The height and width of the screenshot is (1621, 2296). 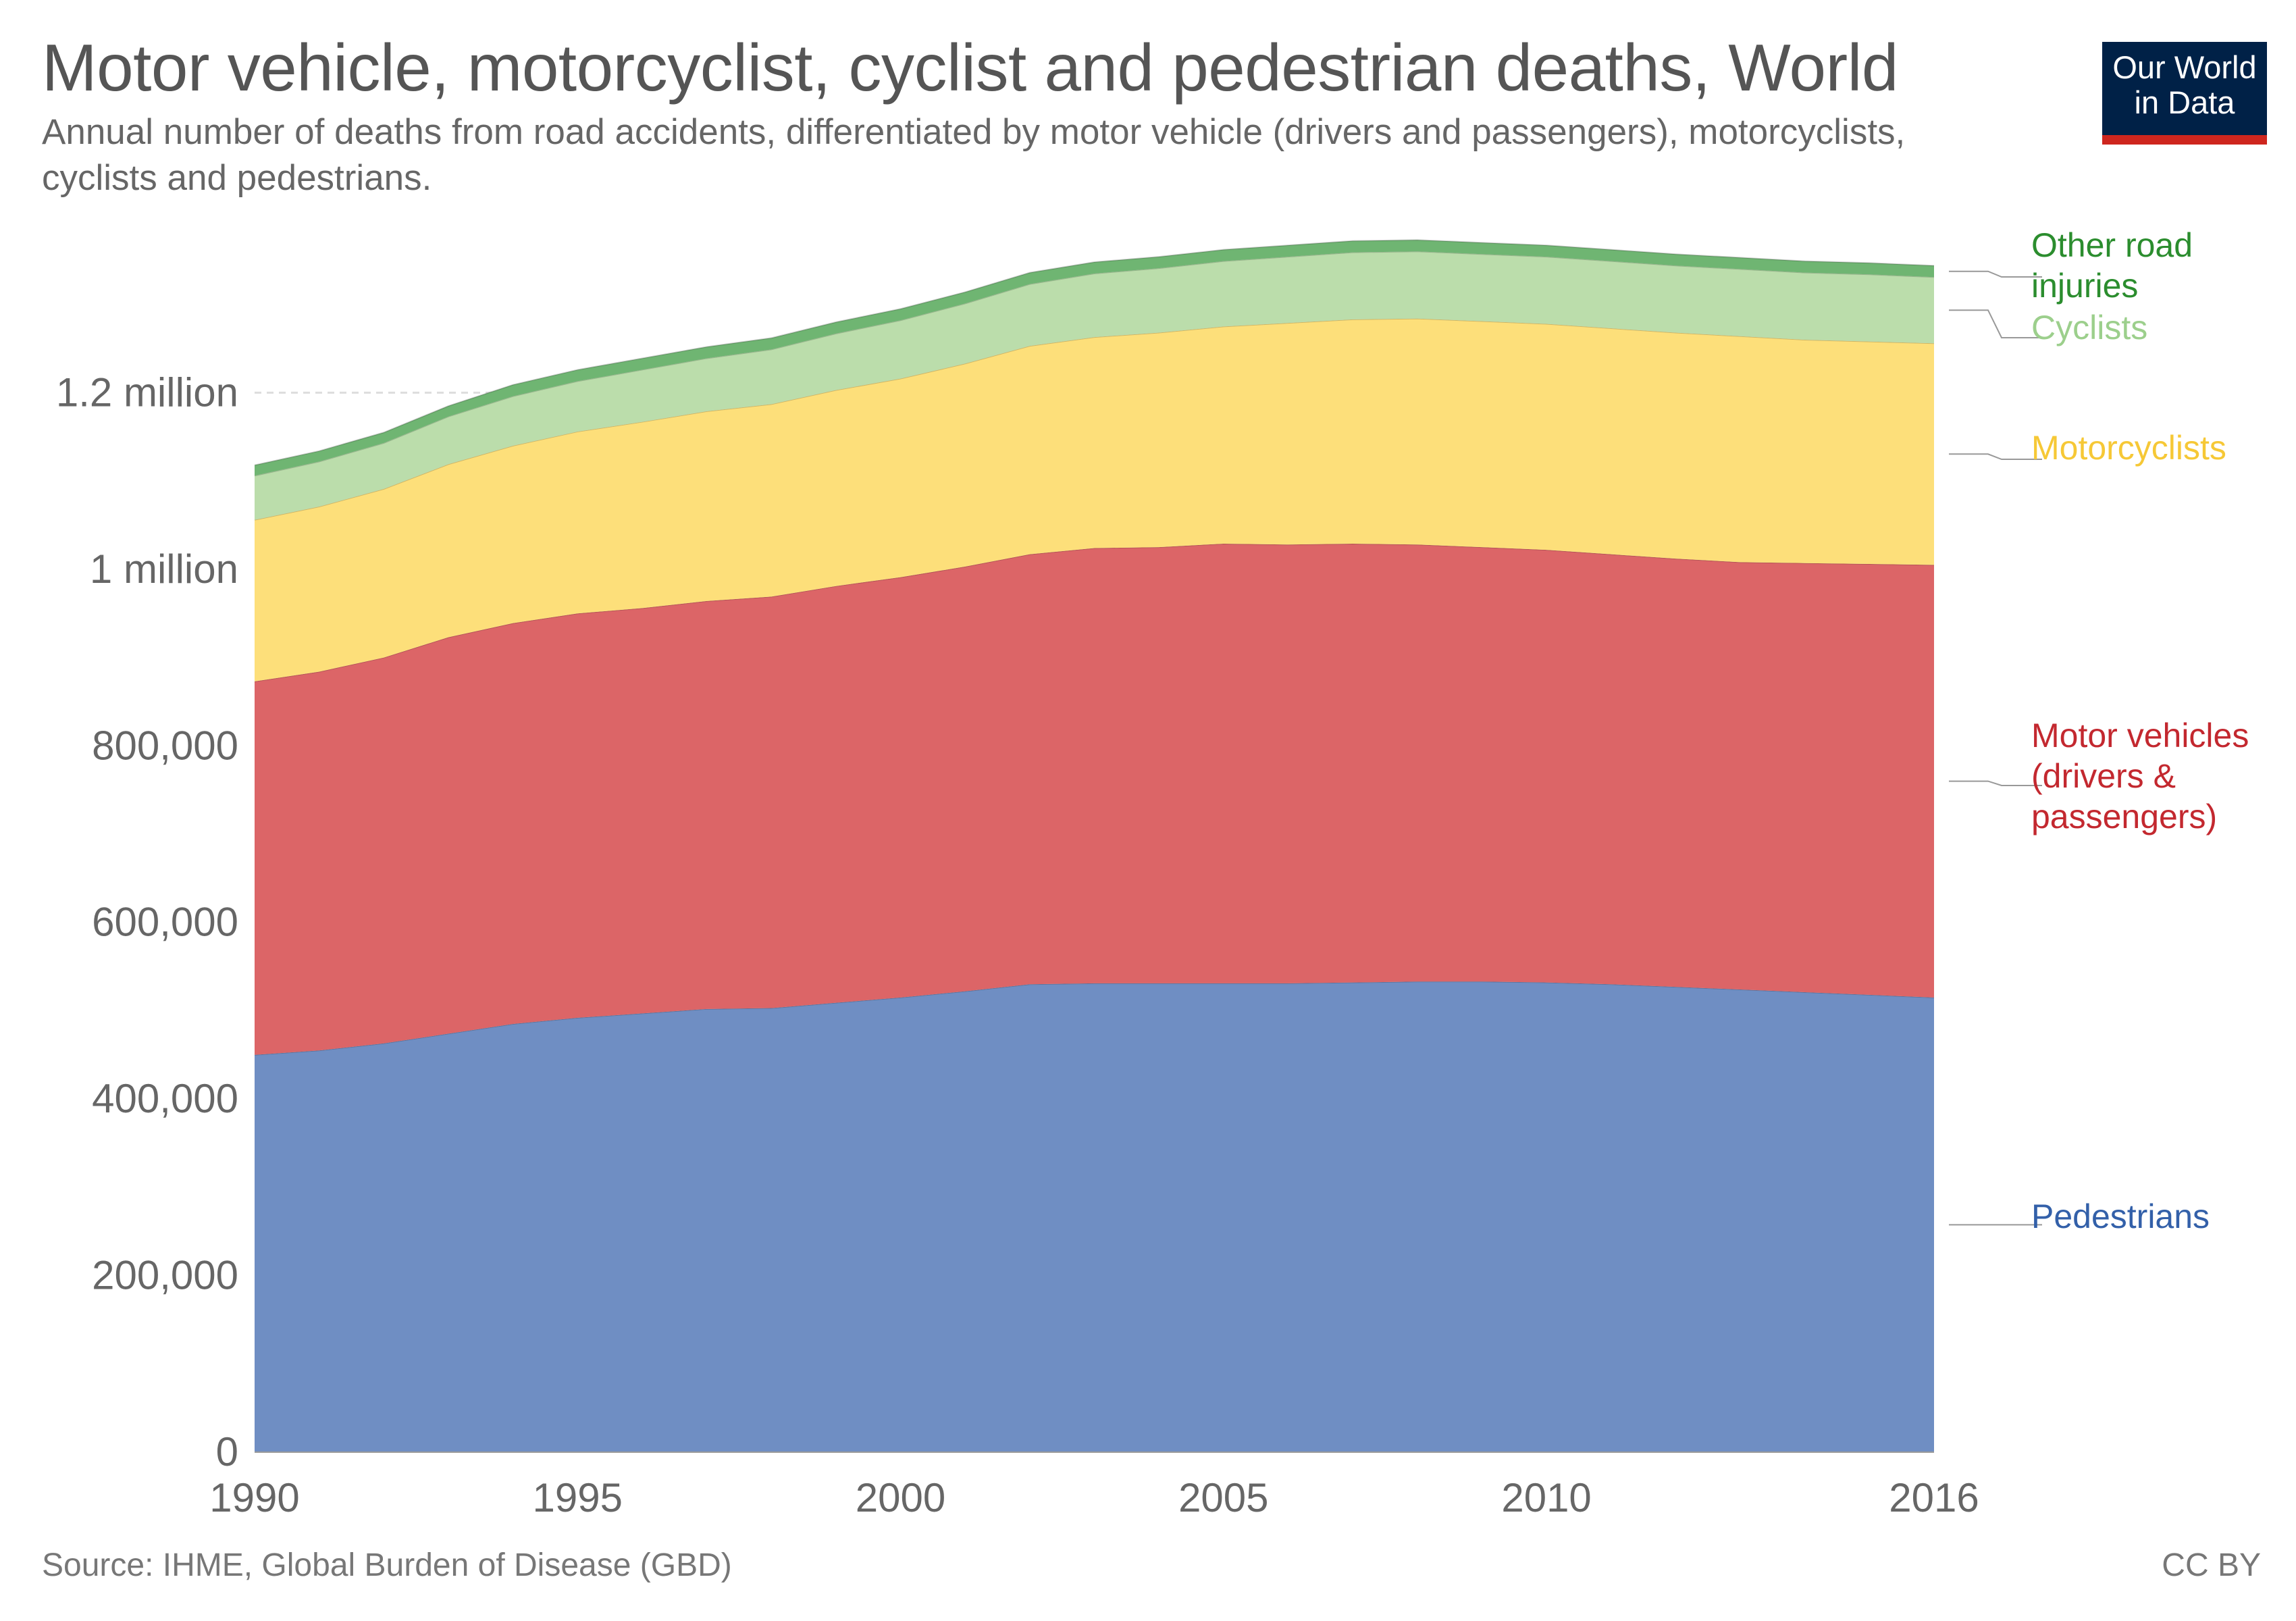 I want to click on y-tick-label: 600,000, so click(x=165, y=922).